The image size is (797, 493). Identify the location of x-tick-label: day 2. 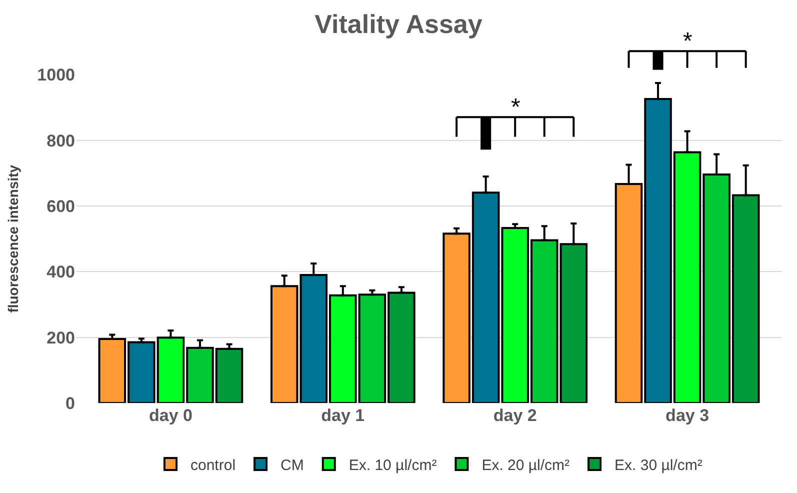
(515, 415).